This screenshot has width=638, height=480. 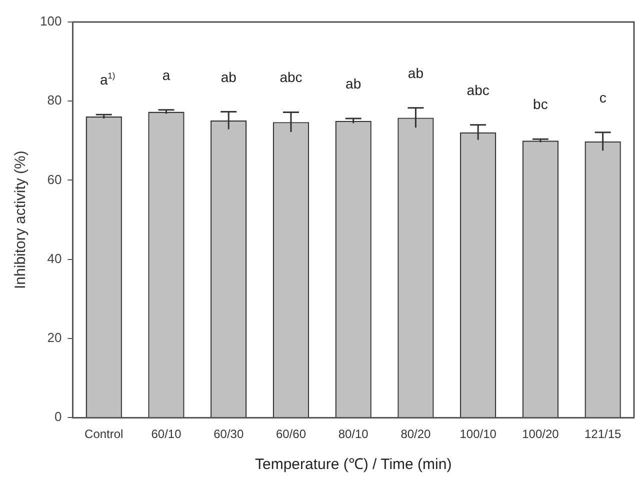 I want to click on y-tick-label: 60, so click(x=54, y=179).